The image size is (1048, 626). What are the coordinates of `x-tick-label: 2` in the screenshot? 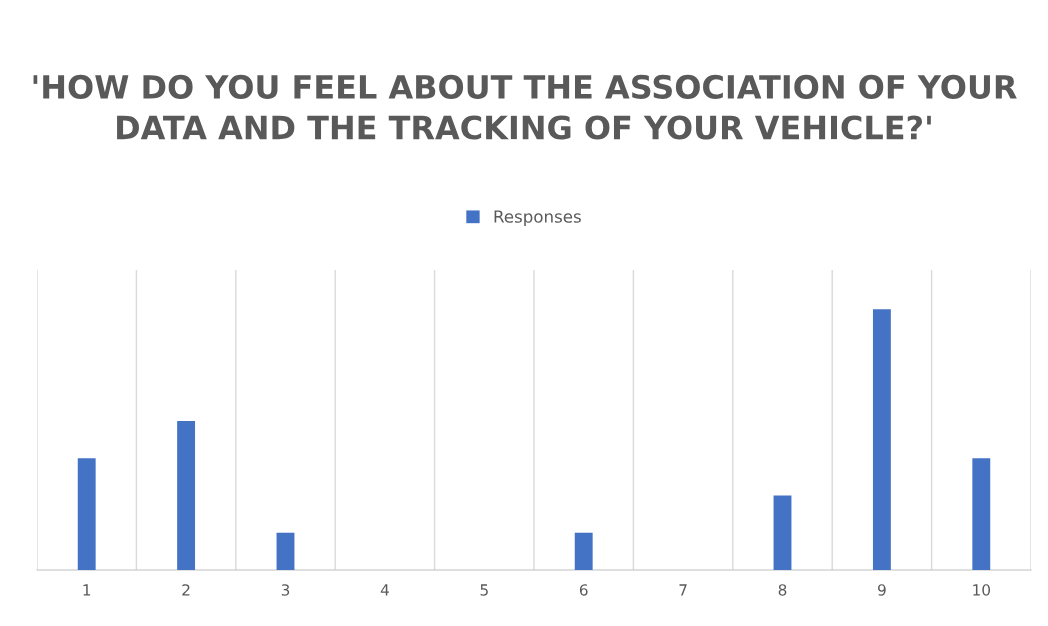 It's located at (186, 590).